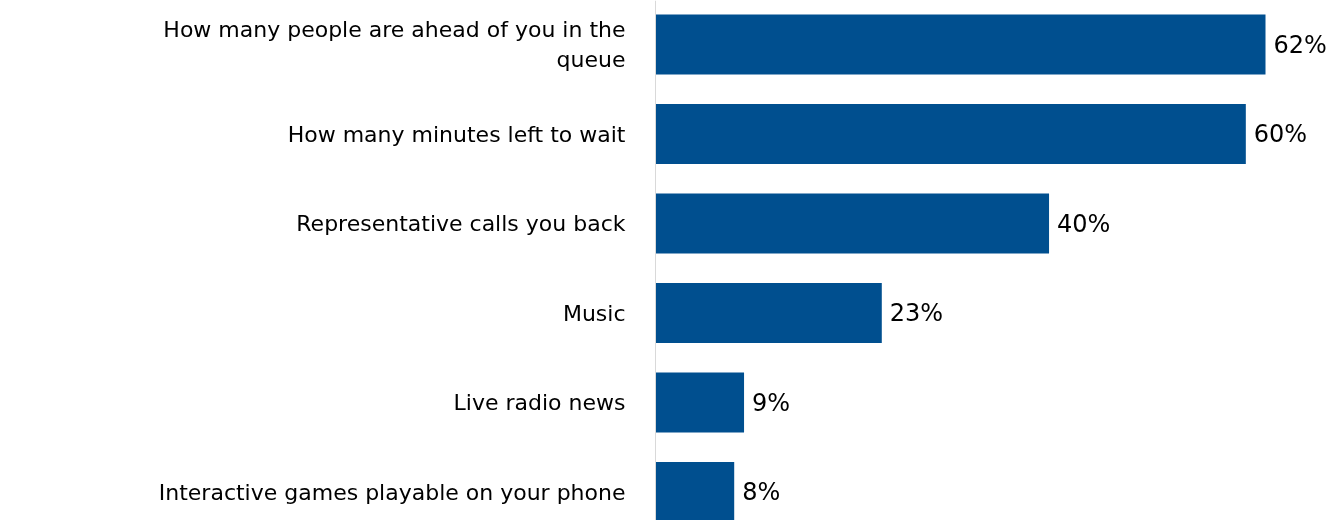 The image size is (1342, 520). I want to click on data-label: 8%, so click(761, 492).